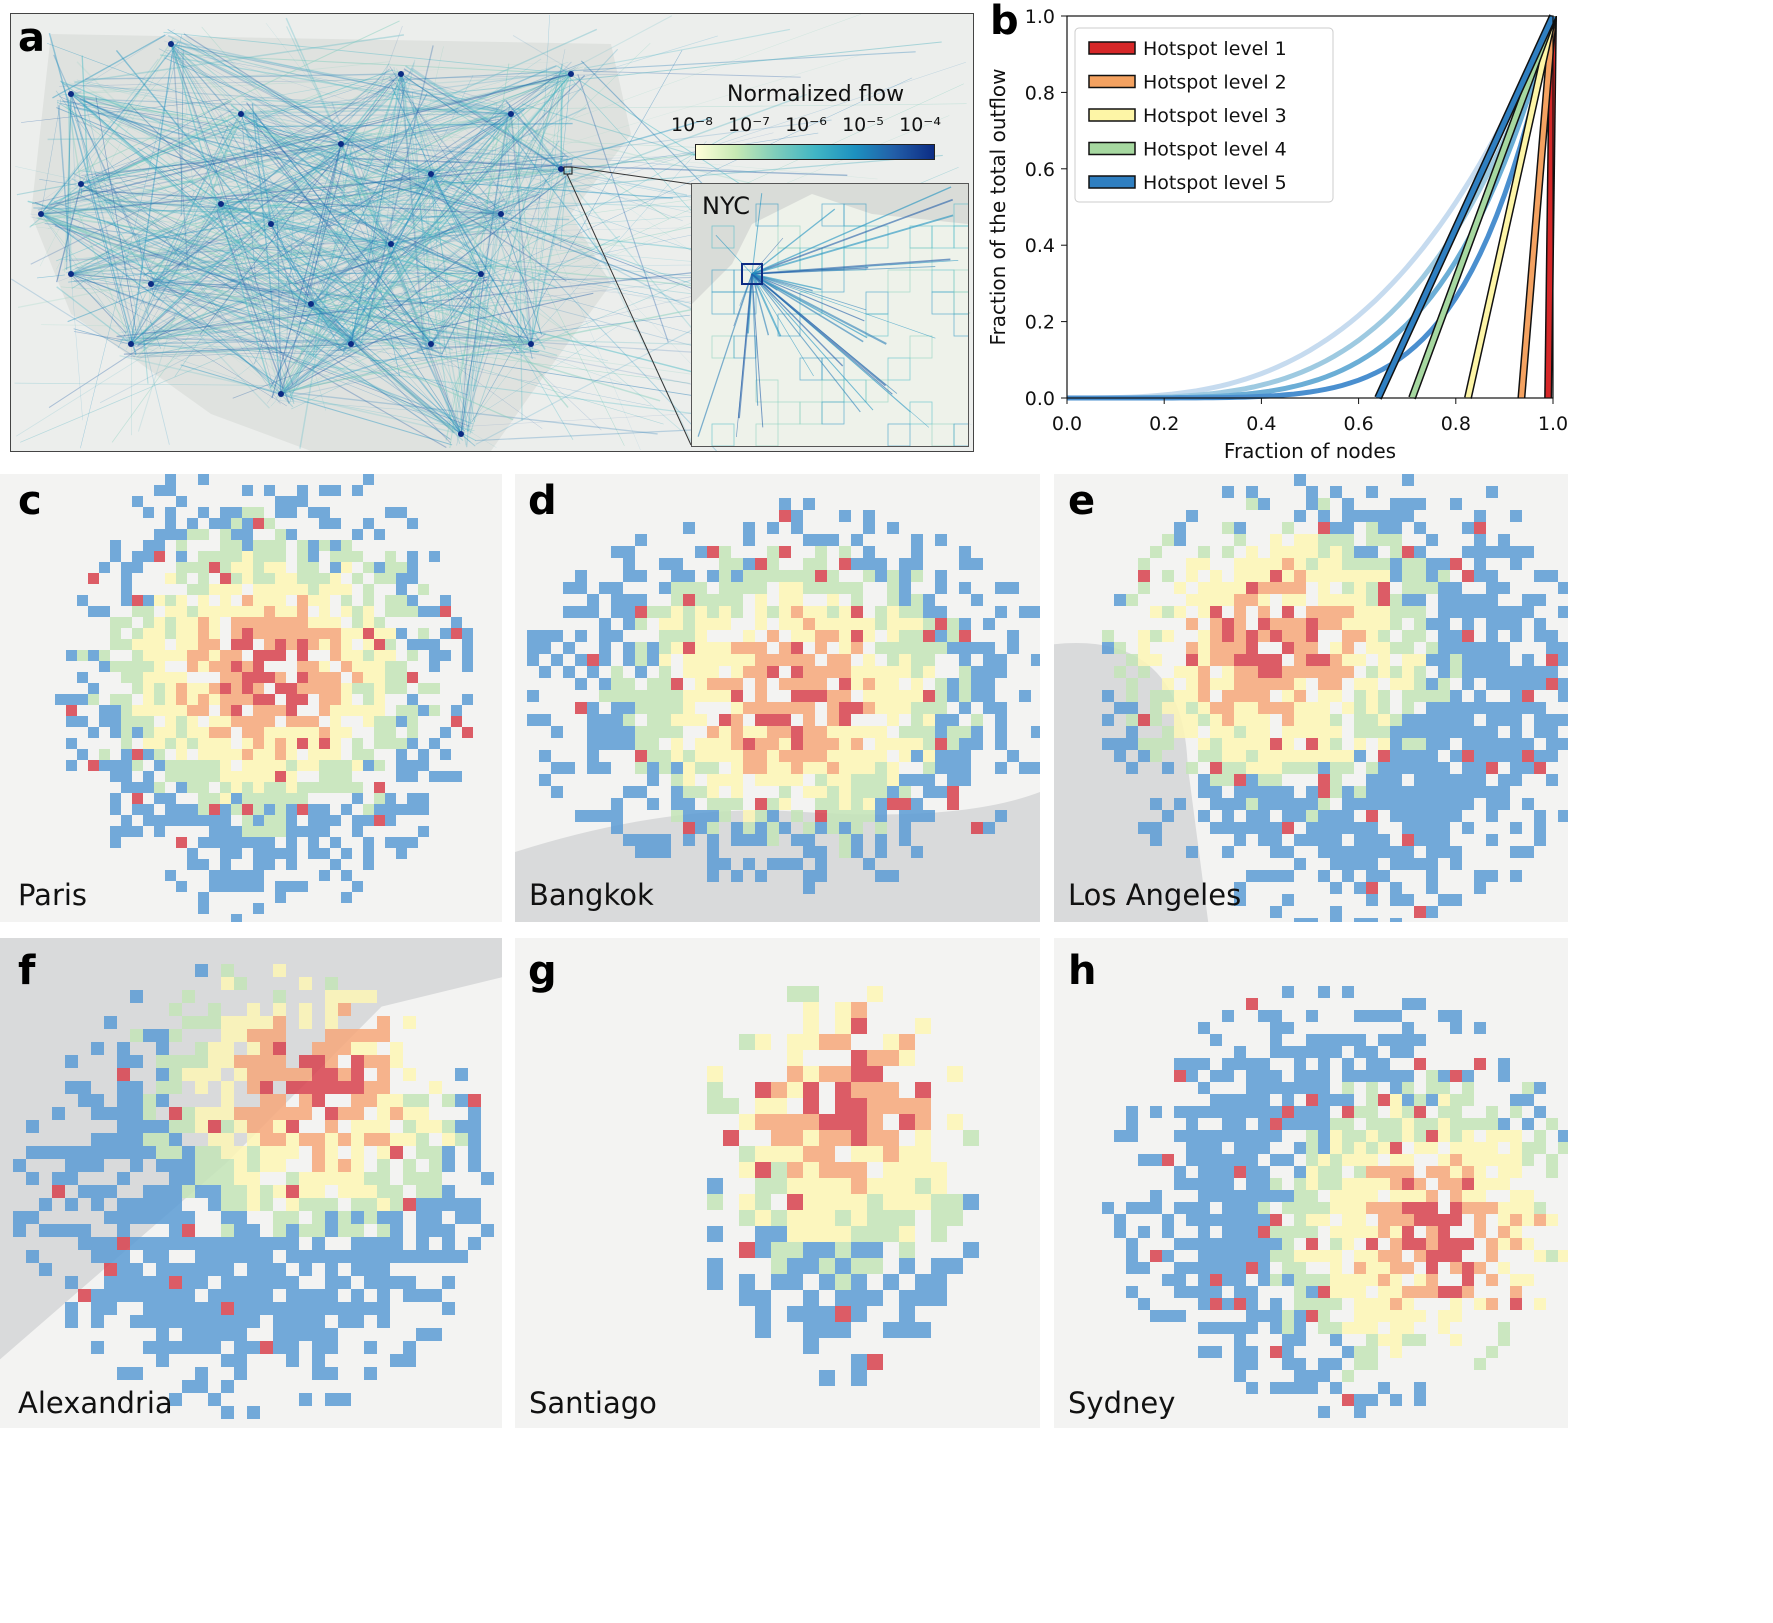 This screenshot has width=1773, height=1623. What do you see at coordinates (31, 38) in the screenshot?
I see `panel-letter-a: a` at bounding box center [31, 38].